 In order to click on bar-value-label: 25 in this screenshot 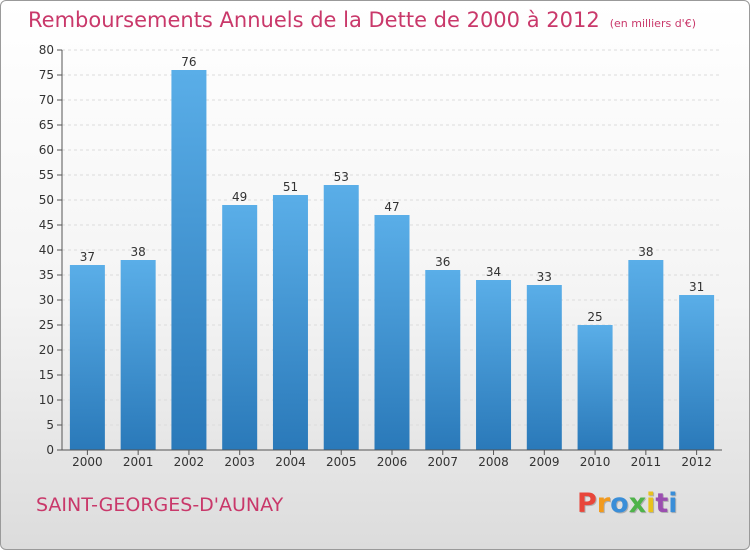, I will do `click(594, 317)`.